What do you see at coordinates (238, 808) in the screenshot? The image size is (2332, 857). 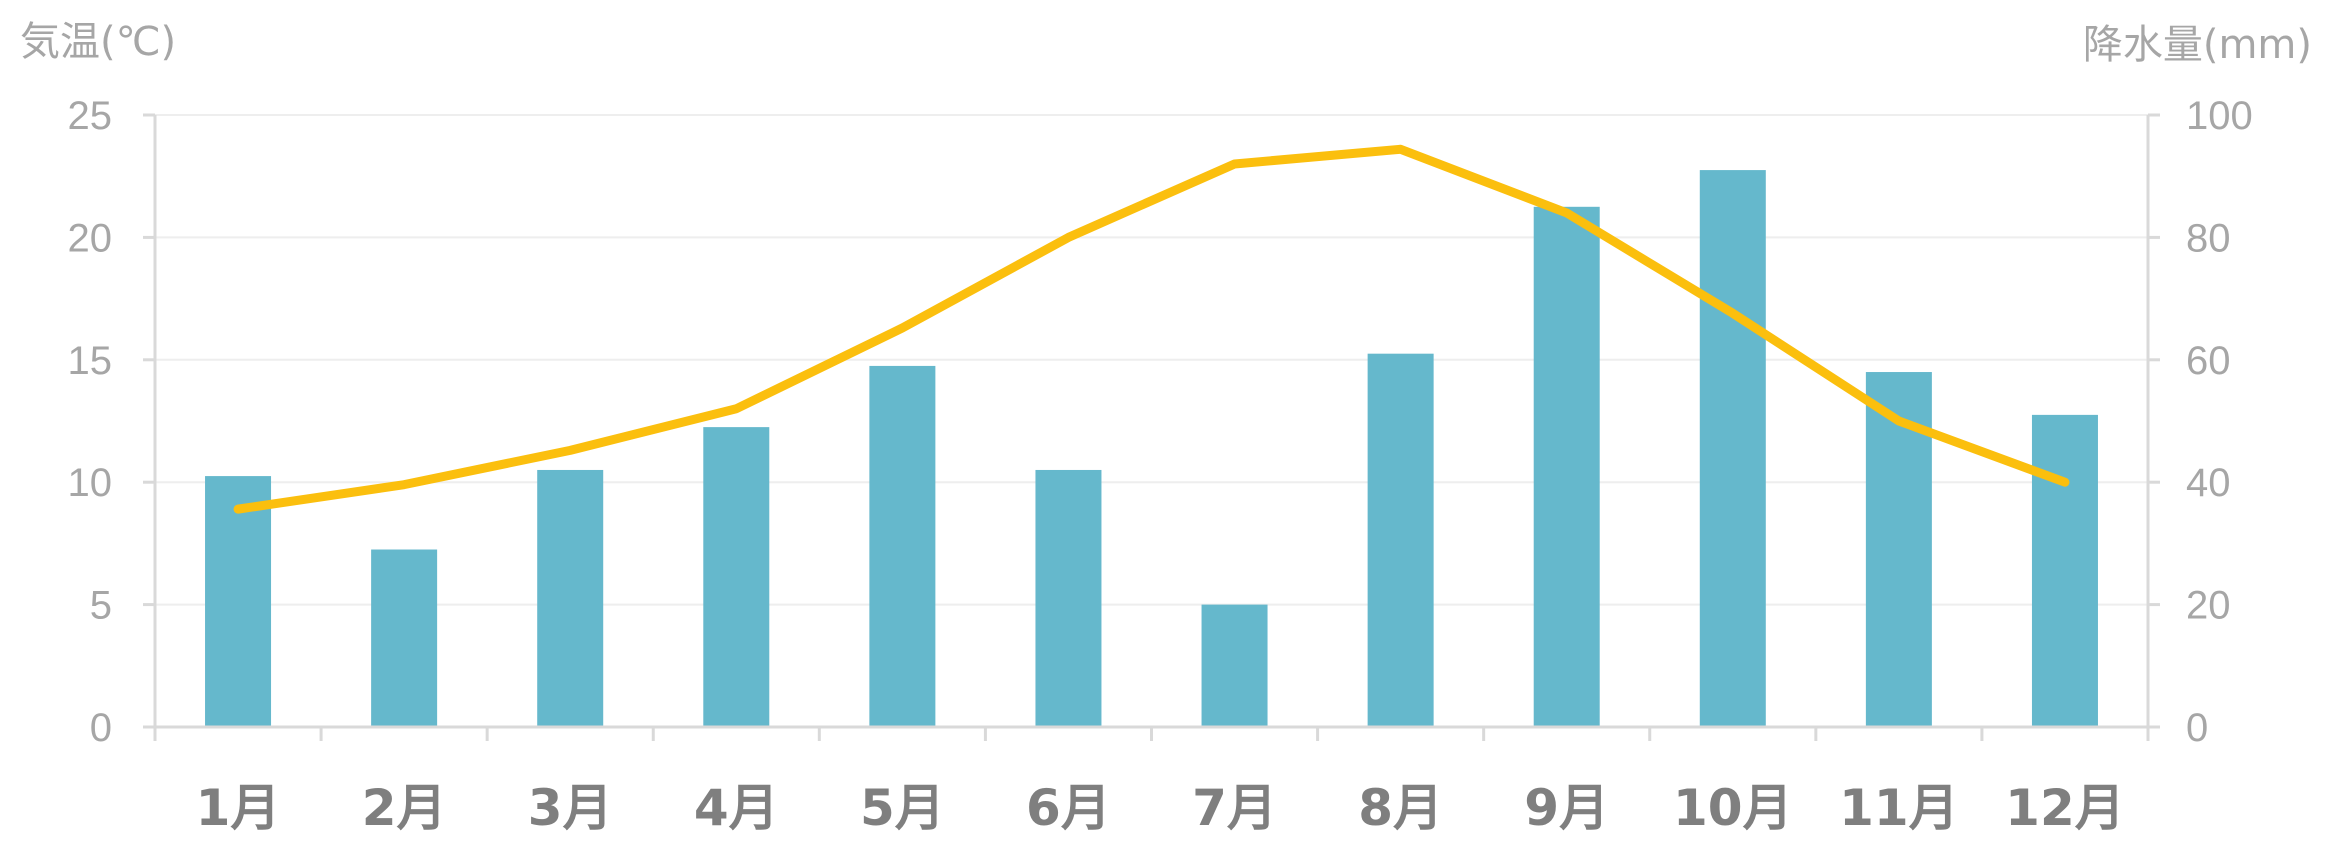 I see `category-label-1: 1月` at bounding box center [238, 808].